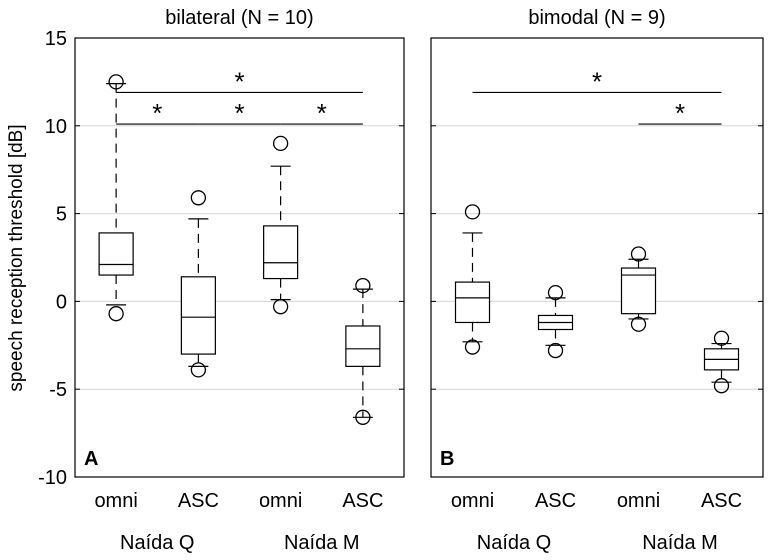 The height and width of the screenshot is (560, 780). What do you see at coordinates (61, 215) in the screenshot?
I see `y-tick-label: 5` at bounding box center [61, 215].